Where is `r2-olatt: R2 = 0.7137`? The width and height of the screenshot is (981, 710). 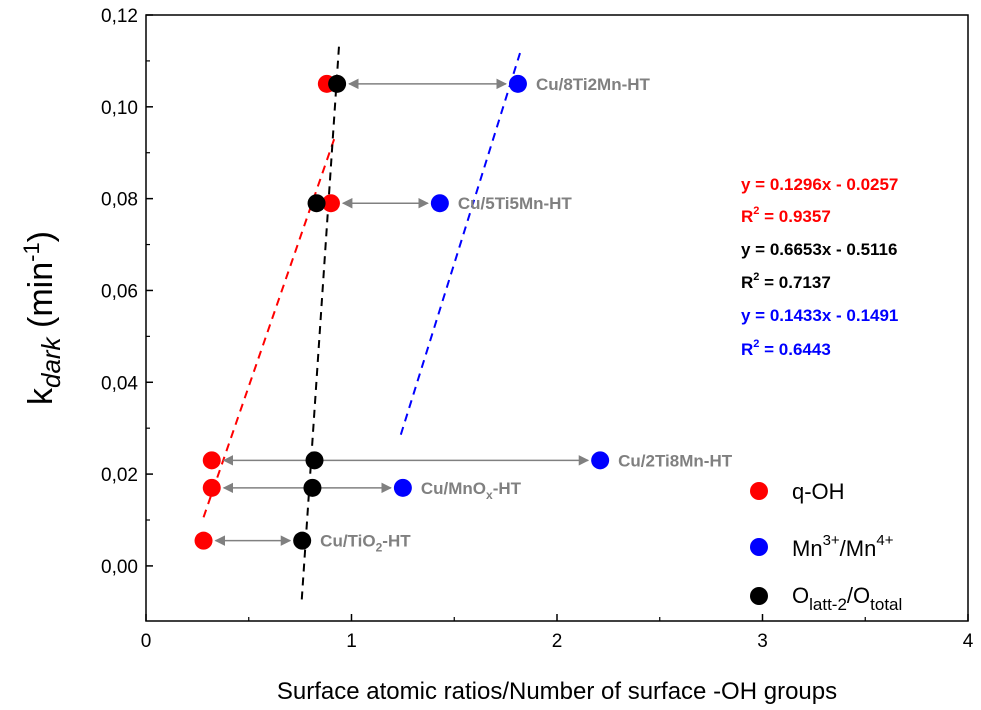
r2-olatt: R2 = 0.7137 is located at coordinates (786, 281).